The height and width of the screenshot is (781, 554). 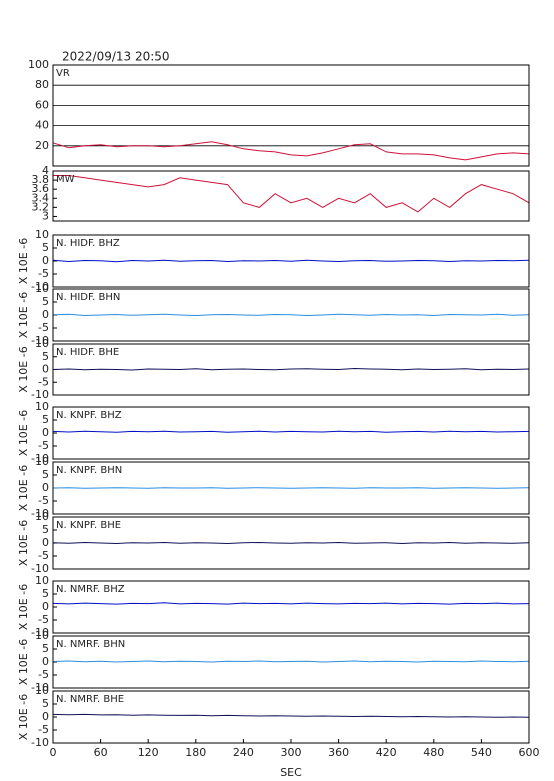 What do you see at coordinates (195, 752) in the screenshot?
I see `x-tick-label: 180` at bounding box center [195, 752].